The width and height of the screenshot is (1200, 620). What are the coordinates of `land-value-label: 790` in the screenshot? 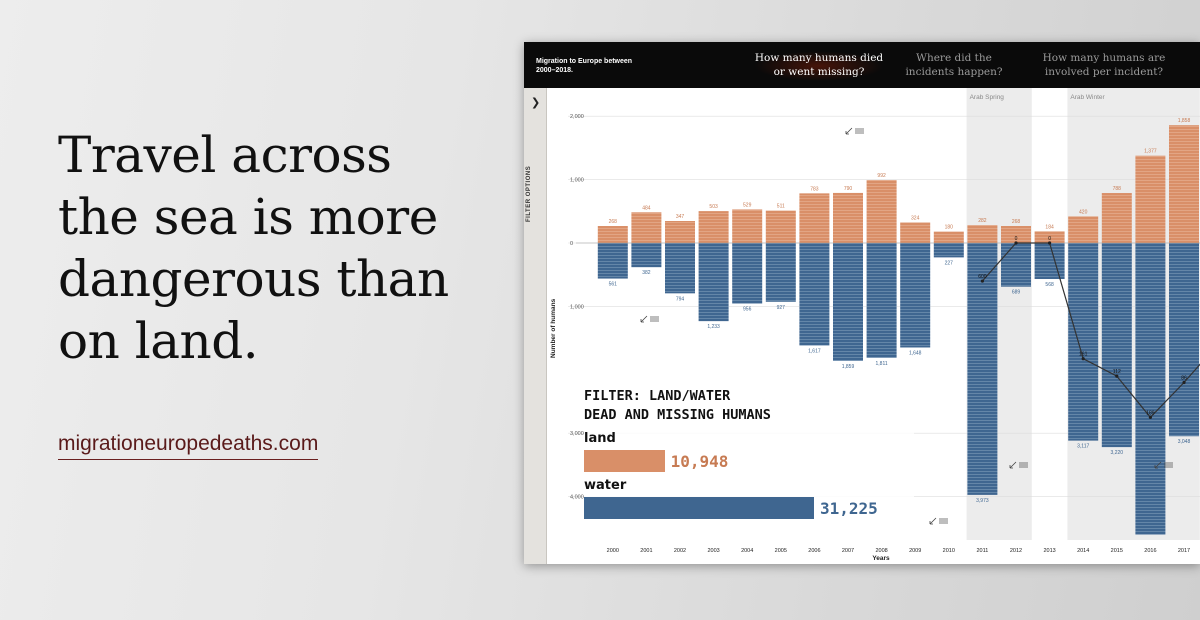 It's located at (848, 189).